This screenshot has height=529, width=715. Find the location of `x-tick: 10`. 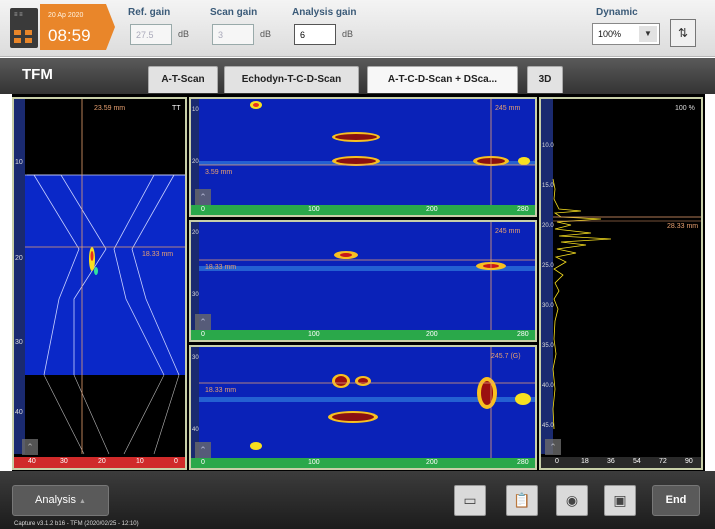

x-tick: 10 is located at coordinates (140, 461).